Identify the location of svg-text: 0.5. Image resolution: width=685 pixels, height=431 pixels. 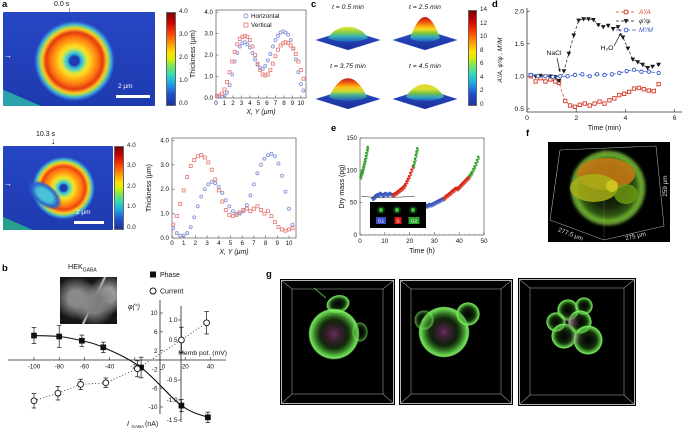
(520, 109).